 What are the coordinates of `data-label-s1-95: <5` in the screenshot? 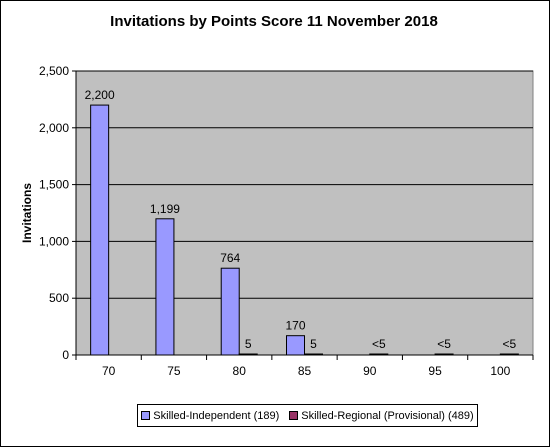 It's located at (444, 344).